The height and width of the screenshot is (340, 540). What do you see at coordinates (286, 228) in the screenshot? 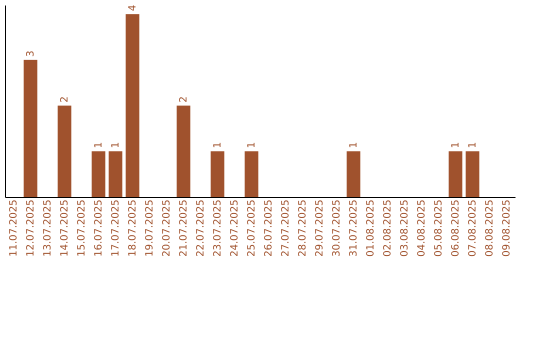
I see `x-tick-label: 27.07.2025` at bounding box center [286, 228].